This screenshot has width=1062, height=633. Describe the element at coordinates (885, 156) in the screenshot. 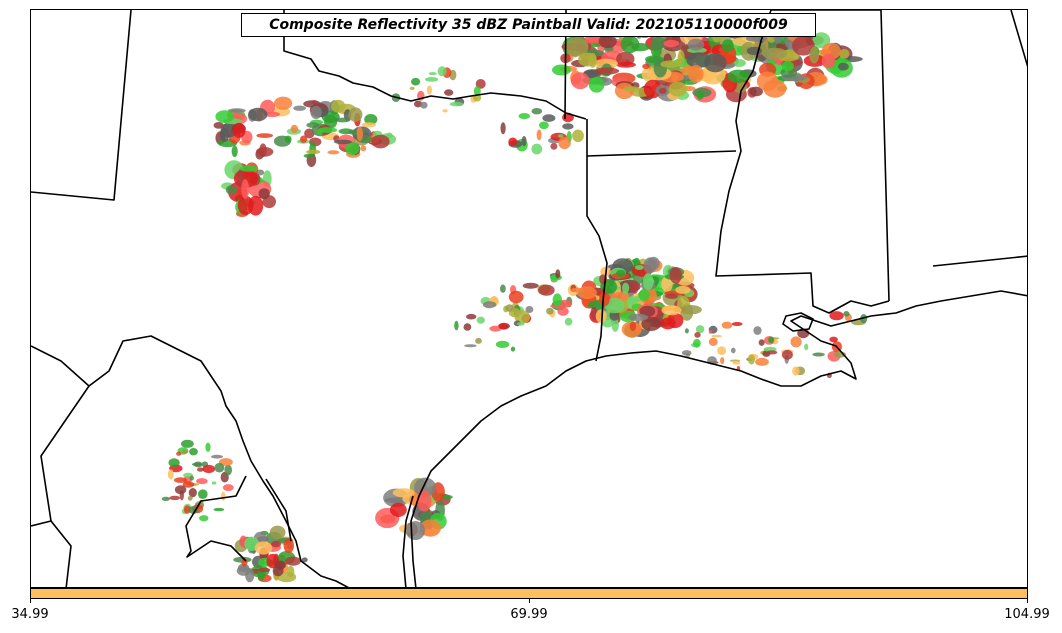

I see `border-ms-al` at that location.